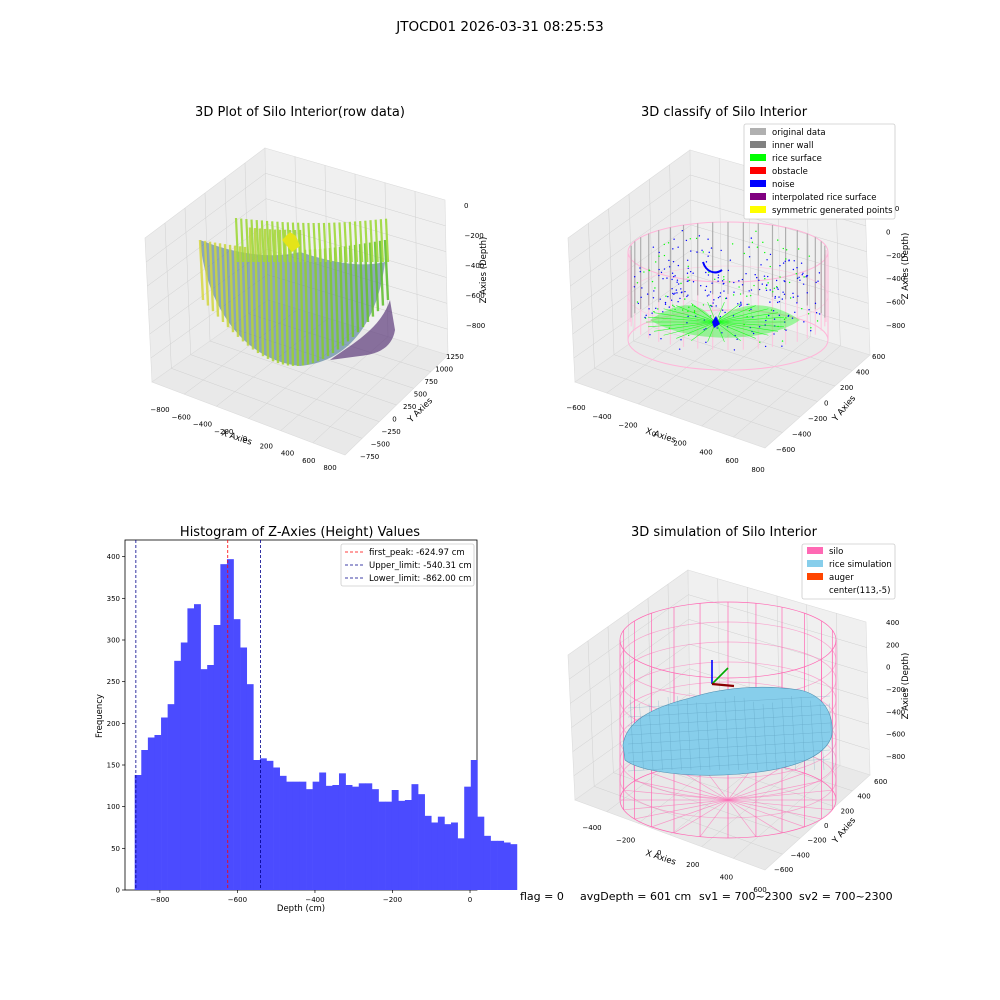 Image resolution: width=1000 pixels, height=1000 pixels. What do you see at coordinates (591, 828) in the screenshot?
I see `sim-x-tick: −400` at bounding box center [591, 828].